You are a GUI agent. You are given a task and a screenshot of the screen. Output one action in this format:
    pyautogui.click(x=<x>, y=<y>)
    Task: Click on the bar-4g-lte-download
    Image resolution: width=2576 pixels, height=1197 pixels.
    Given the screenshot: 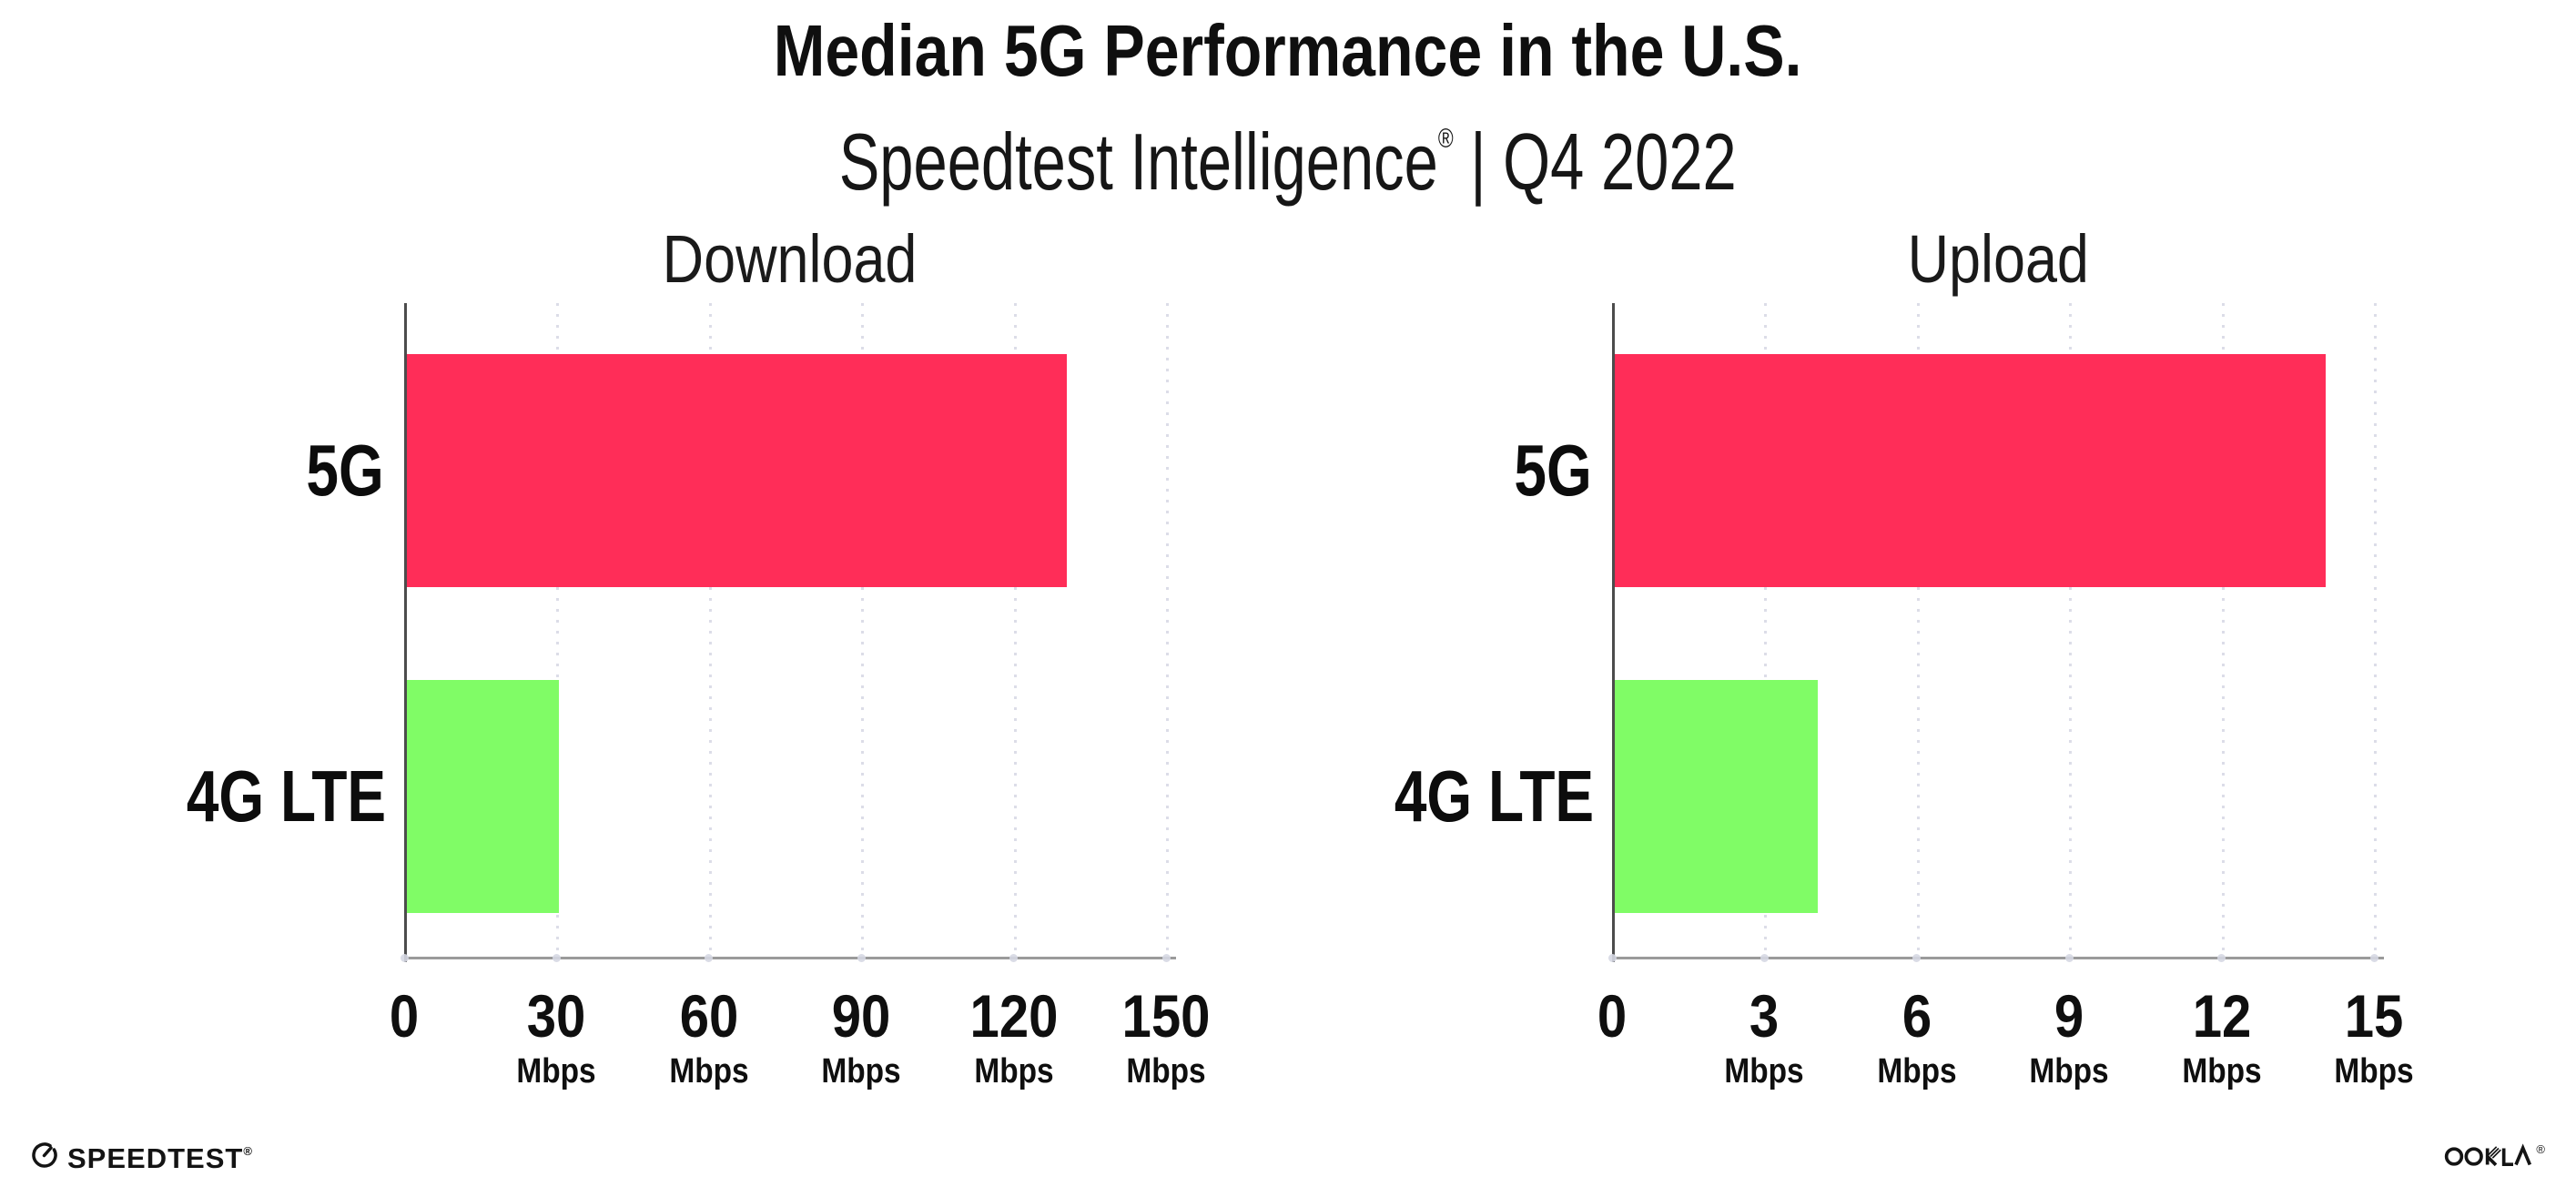 What is the action you would take?
    pyautogui.click(x=483, y=796)
    